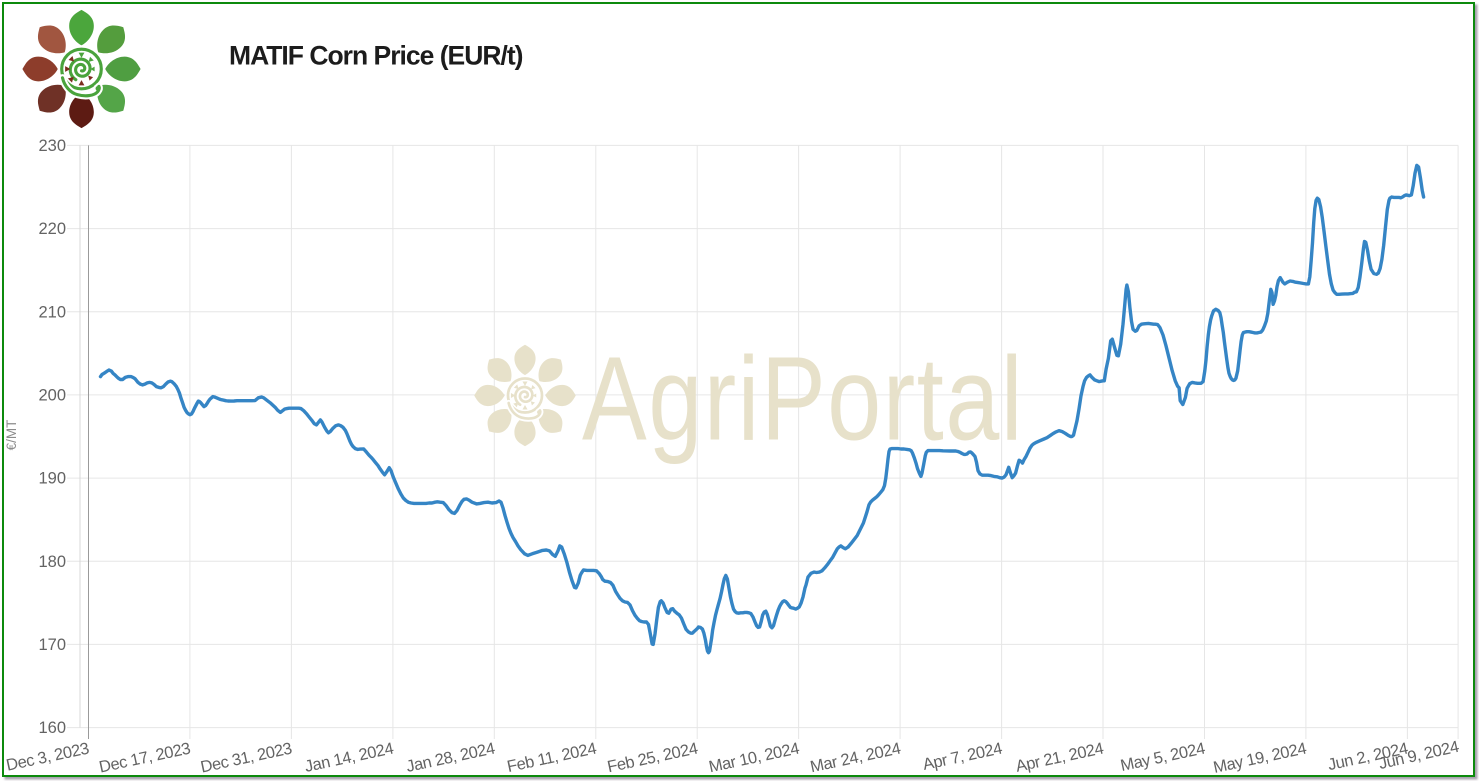 Image resolution: width=1479 pixels, height=781 pixels. Describe the element at coordinates (52, 562) in the screenshot. I see `svg-text: 180` at that location.